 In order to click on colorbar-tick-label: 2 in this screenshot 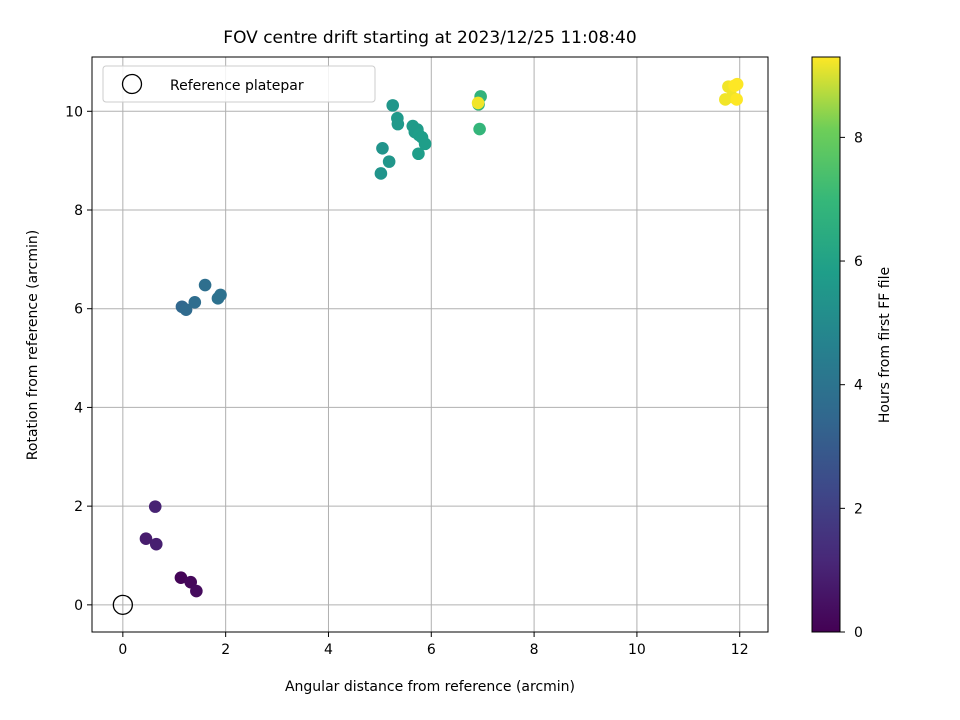, I will do `click(858, 509)`.